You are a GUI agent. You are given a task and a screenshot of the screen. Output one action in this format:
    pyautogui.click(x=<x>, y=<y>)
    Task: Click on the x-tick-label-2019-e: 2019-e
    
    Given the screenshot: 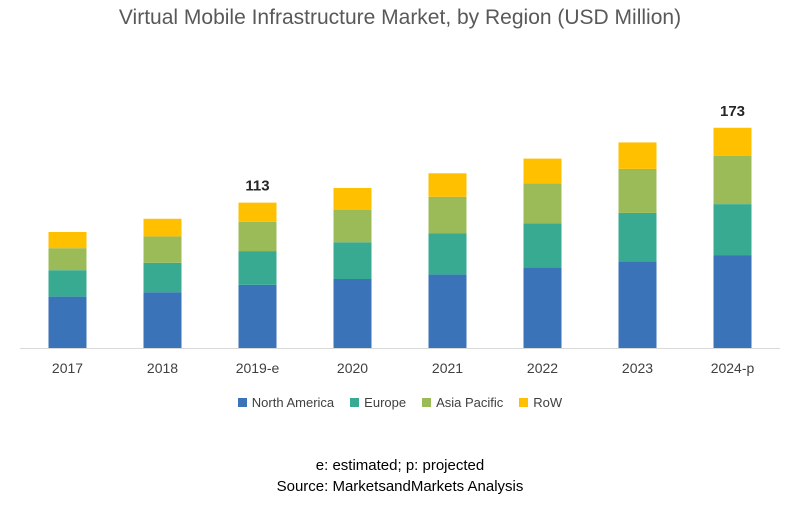 What is the action you would take?
    pyautogui.click(x=258, y=368)
    